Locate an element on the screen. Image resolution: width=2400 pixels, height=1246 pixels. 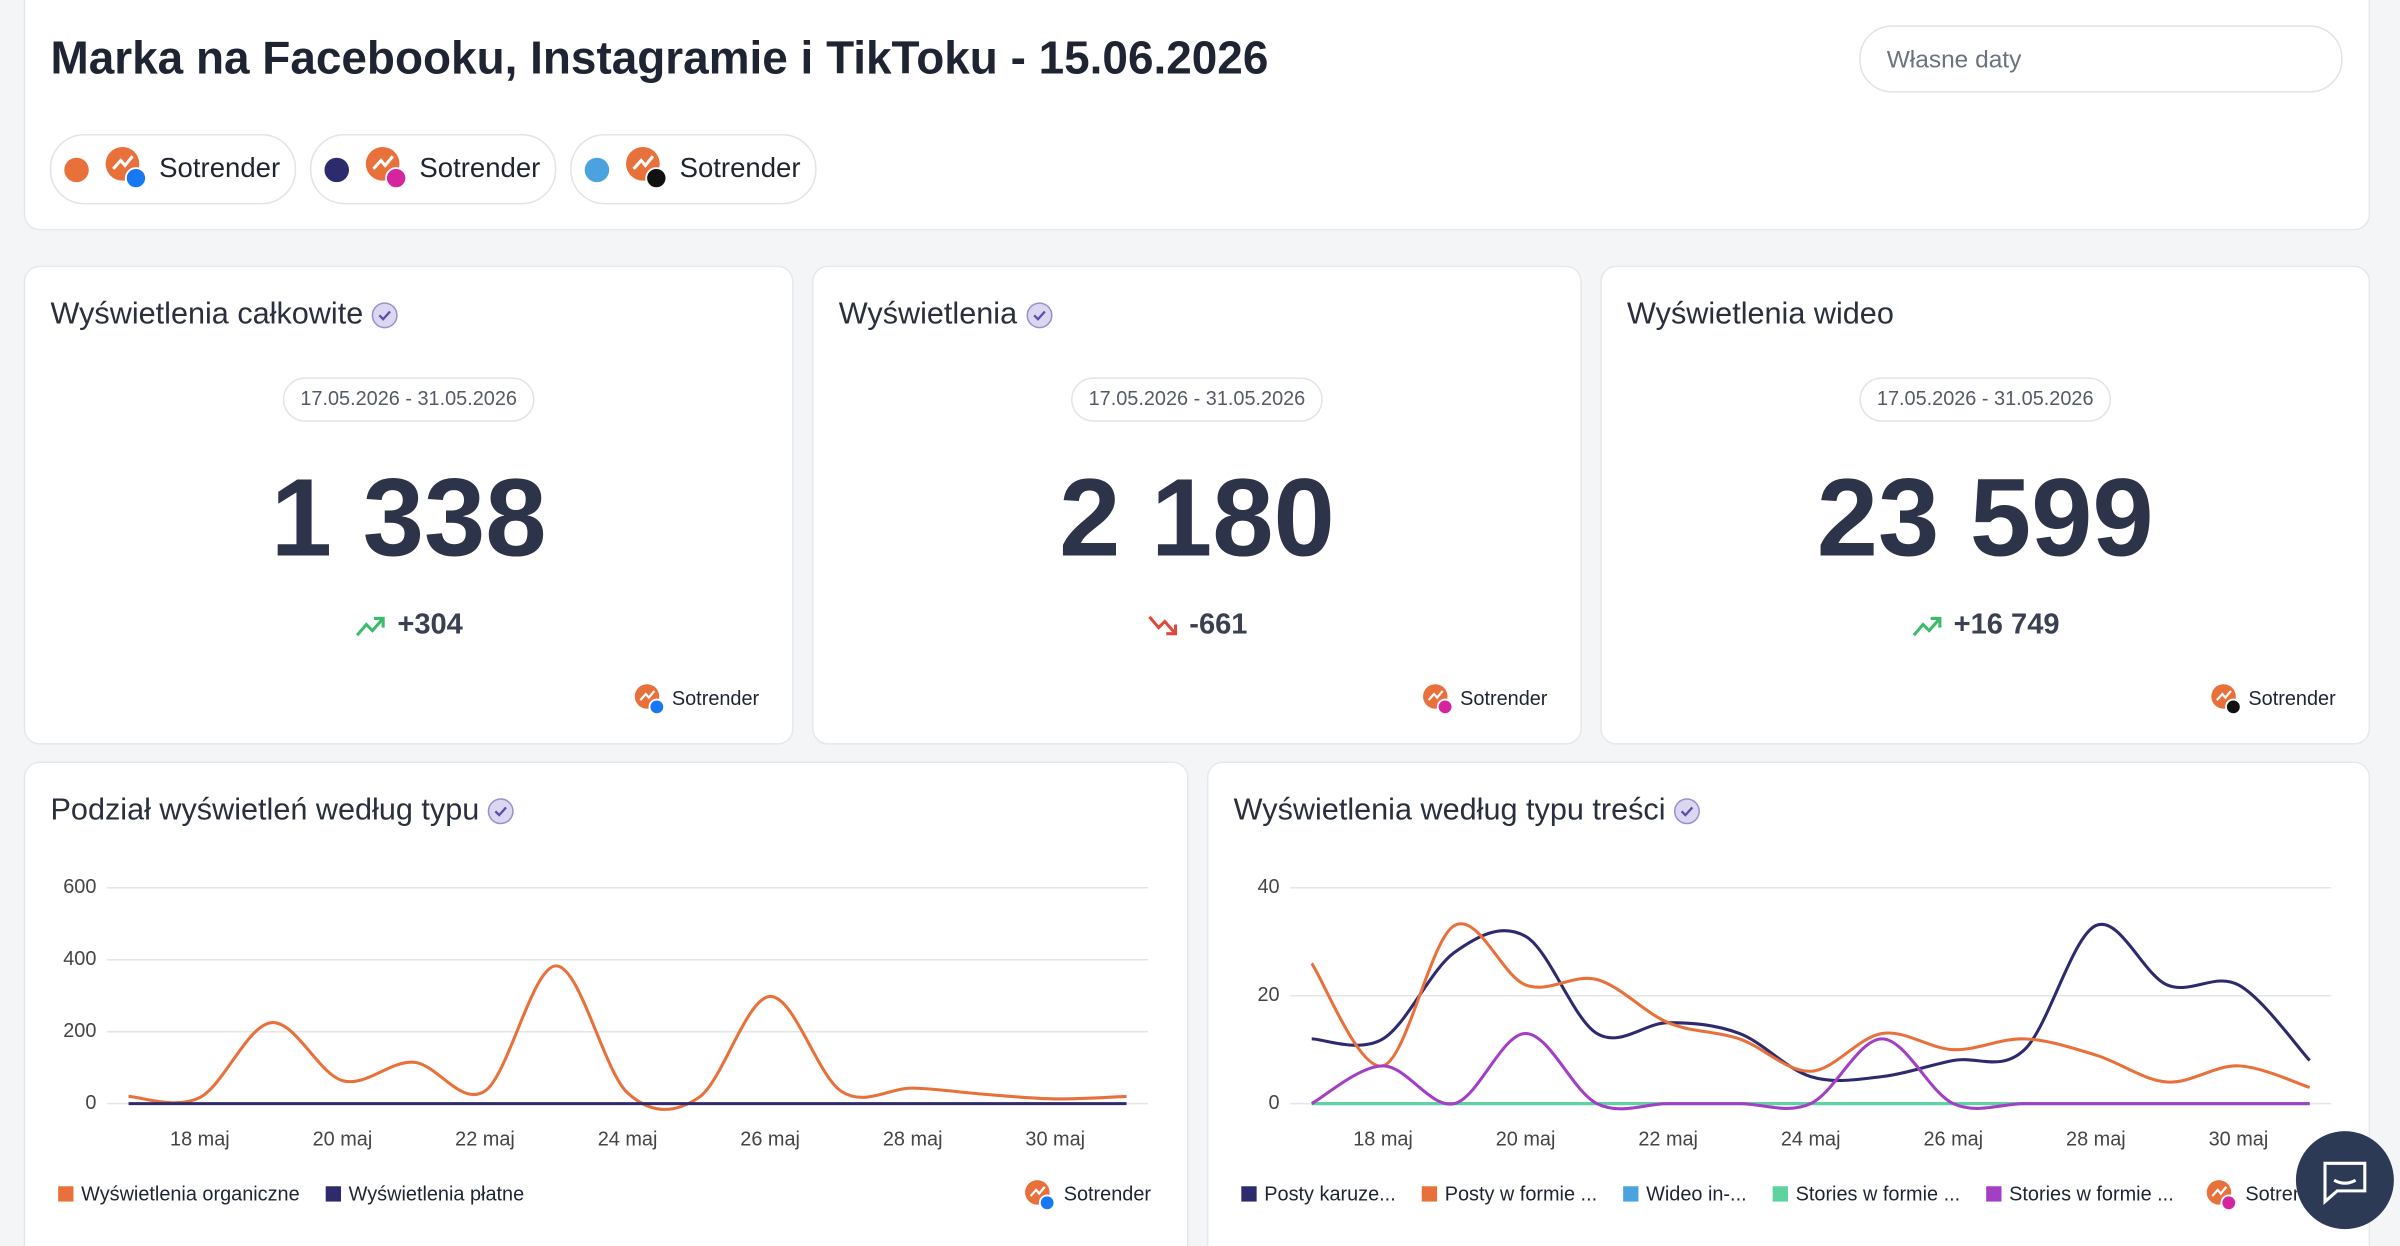
chat-icon is located at coordinates (2345, 1183).